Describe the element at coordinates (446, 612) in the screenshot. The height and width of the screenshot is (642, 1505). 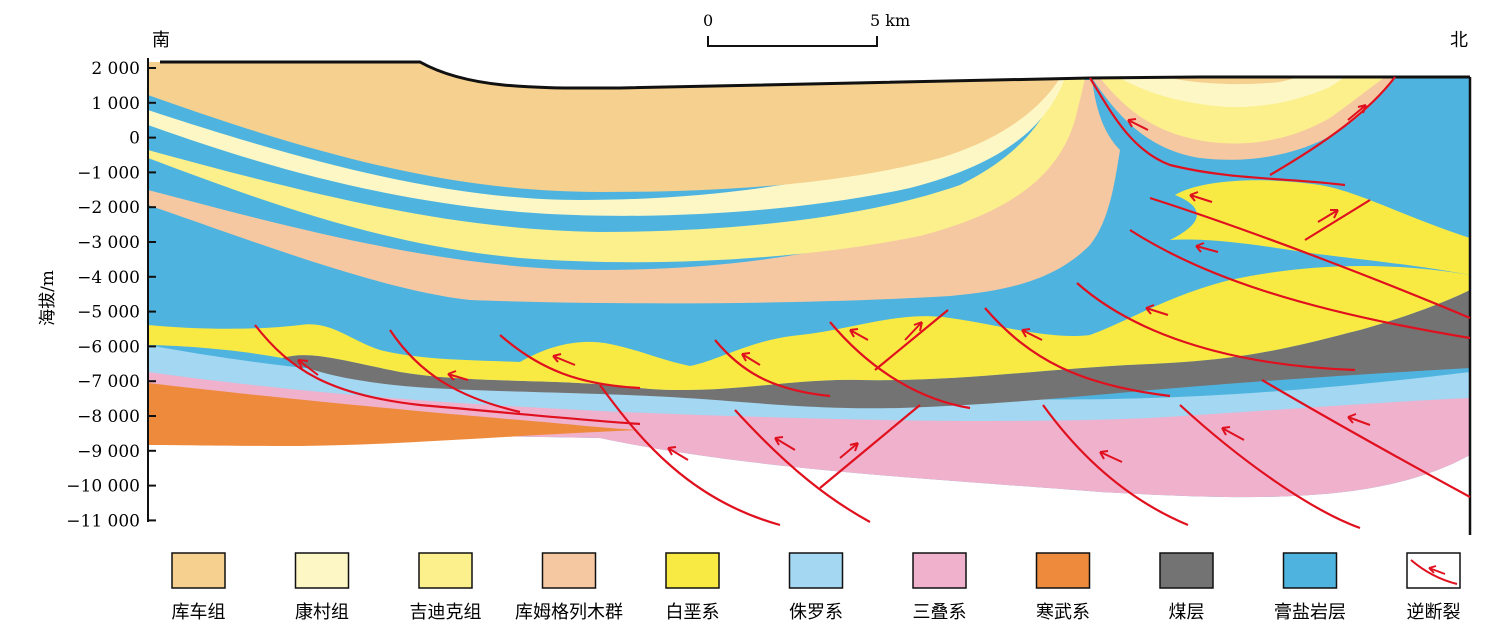
I see `legend-label: 吉迪克组` at that location.